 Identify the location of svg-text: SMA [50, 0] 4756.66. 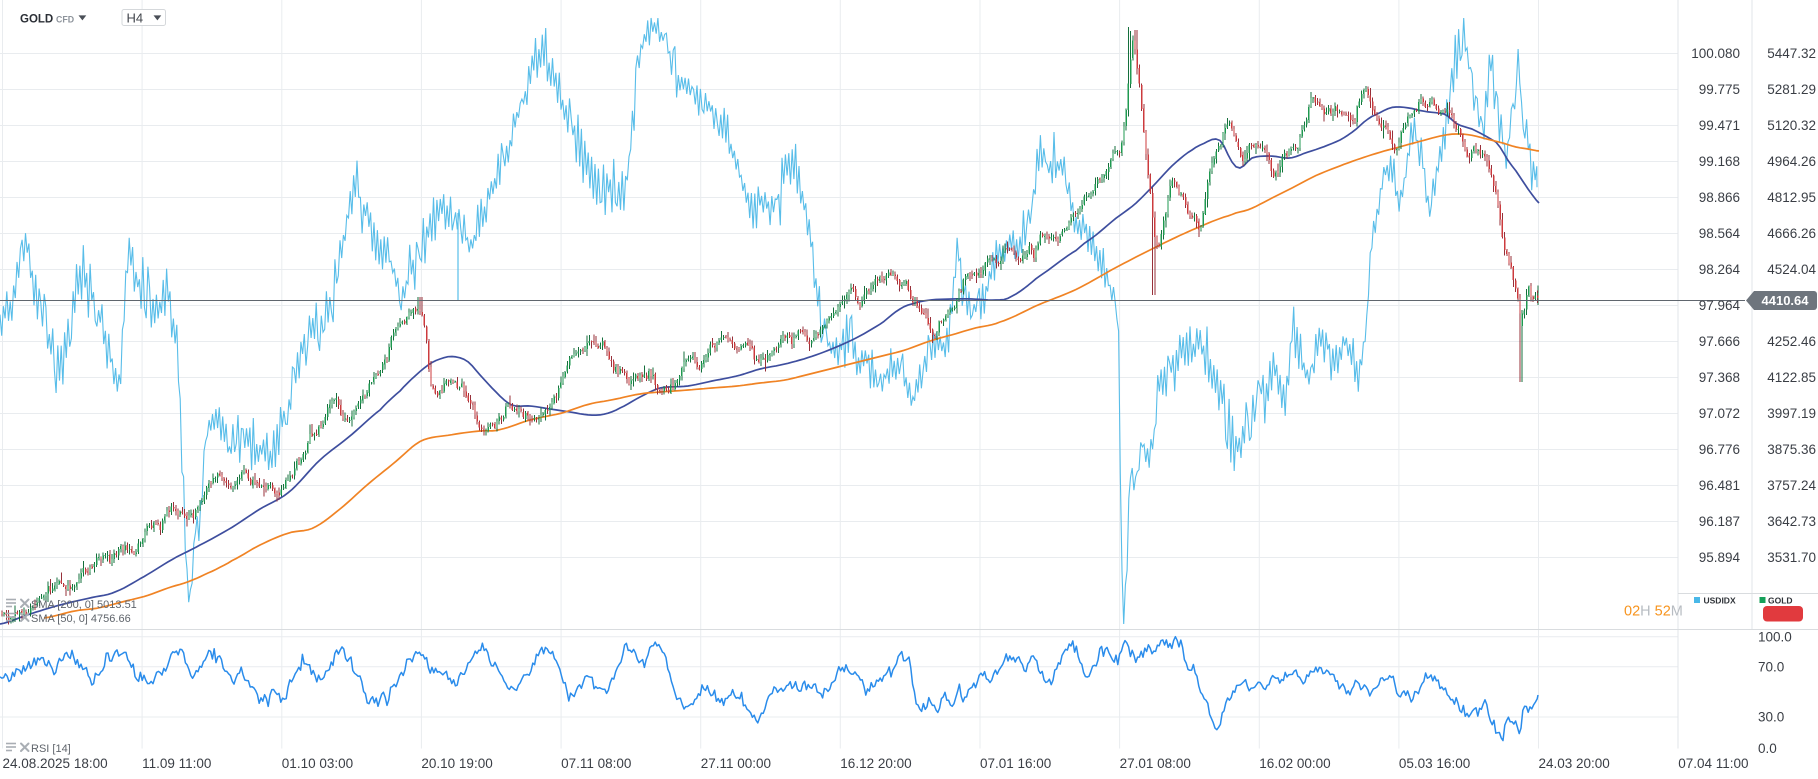
(81, 619).